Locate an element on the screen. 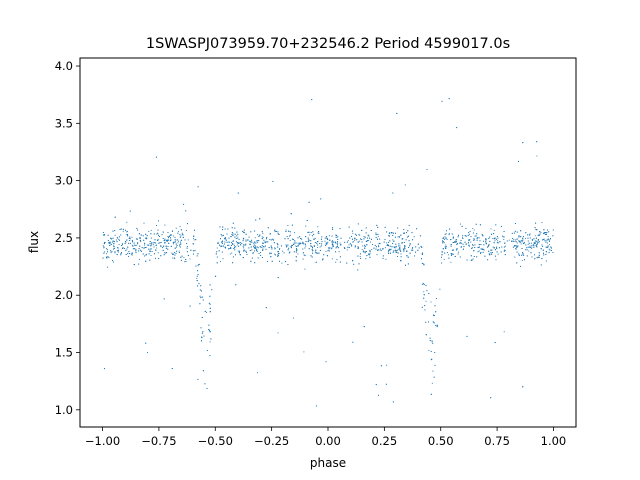  x-tick-label: 1.00 is located at coordinates (554, 441).